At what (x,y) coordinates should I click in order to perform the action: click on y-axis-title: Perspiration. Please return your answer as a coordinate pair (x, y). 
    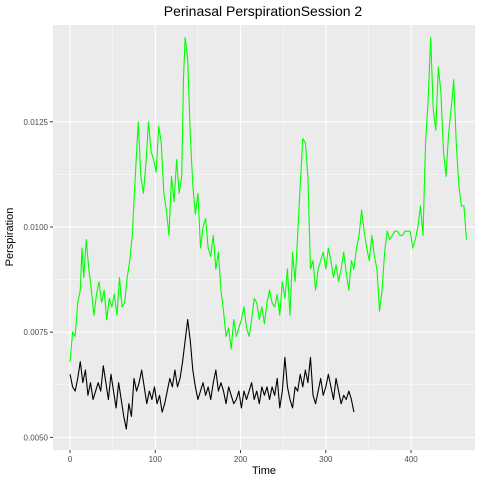
    Looking at the image, I should click on (10, 237).